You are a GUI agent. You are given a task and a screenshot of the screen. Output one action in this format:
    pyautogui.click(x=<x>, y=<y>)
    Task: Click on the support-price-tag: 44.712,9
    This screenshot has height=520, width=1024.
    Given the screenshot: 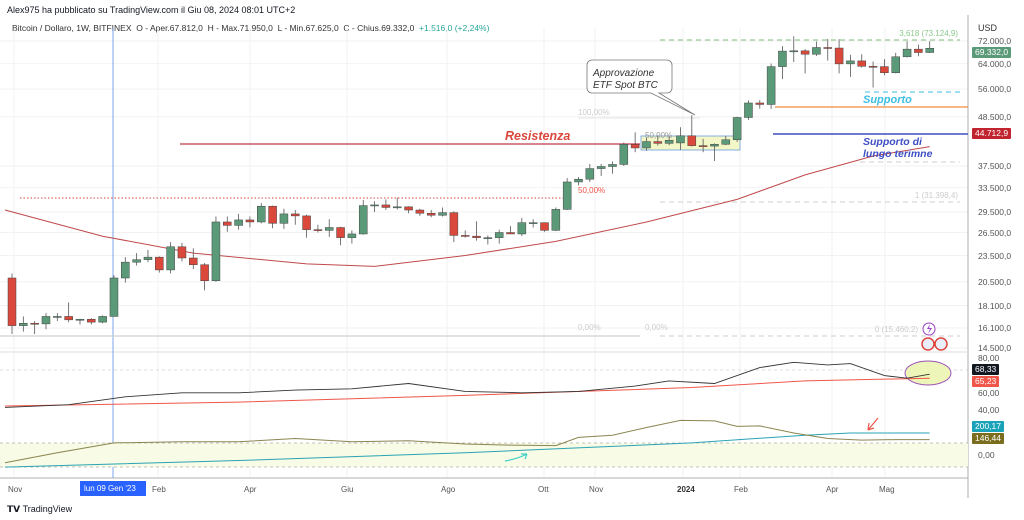 What is the action you would take?
    pyautogui.click(x=992, y=133)
    